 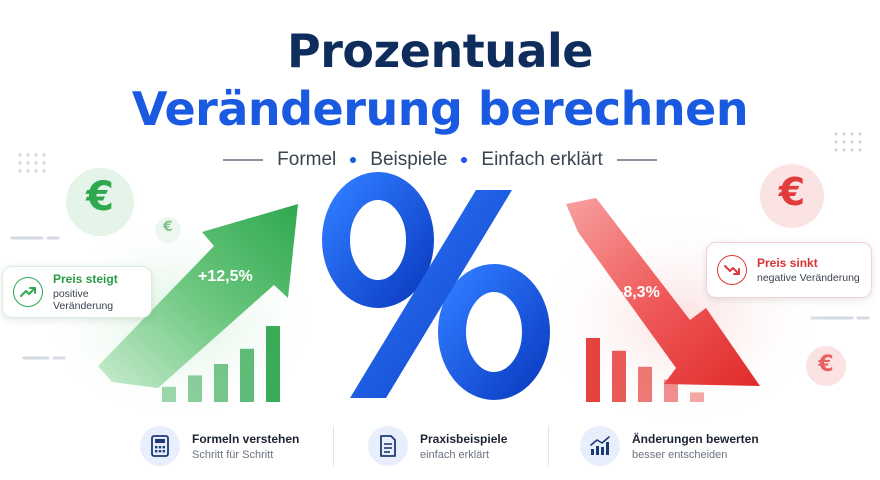 I want to click on price-falls-title: Preis sinkt, so click(x=787, y=263).